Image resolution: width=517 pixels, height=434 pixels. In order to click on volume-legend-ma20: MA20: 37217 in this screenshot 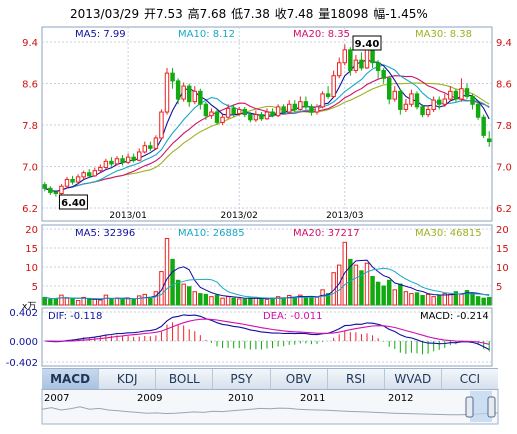, I will do `click(326, 233)`.